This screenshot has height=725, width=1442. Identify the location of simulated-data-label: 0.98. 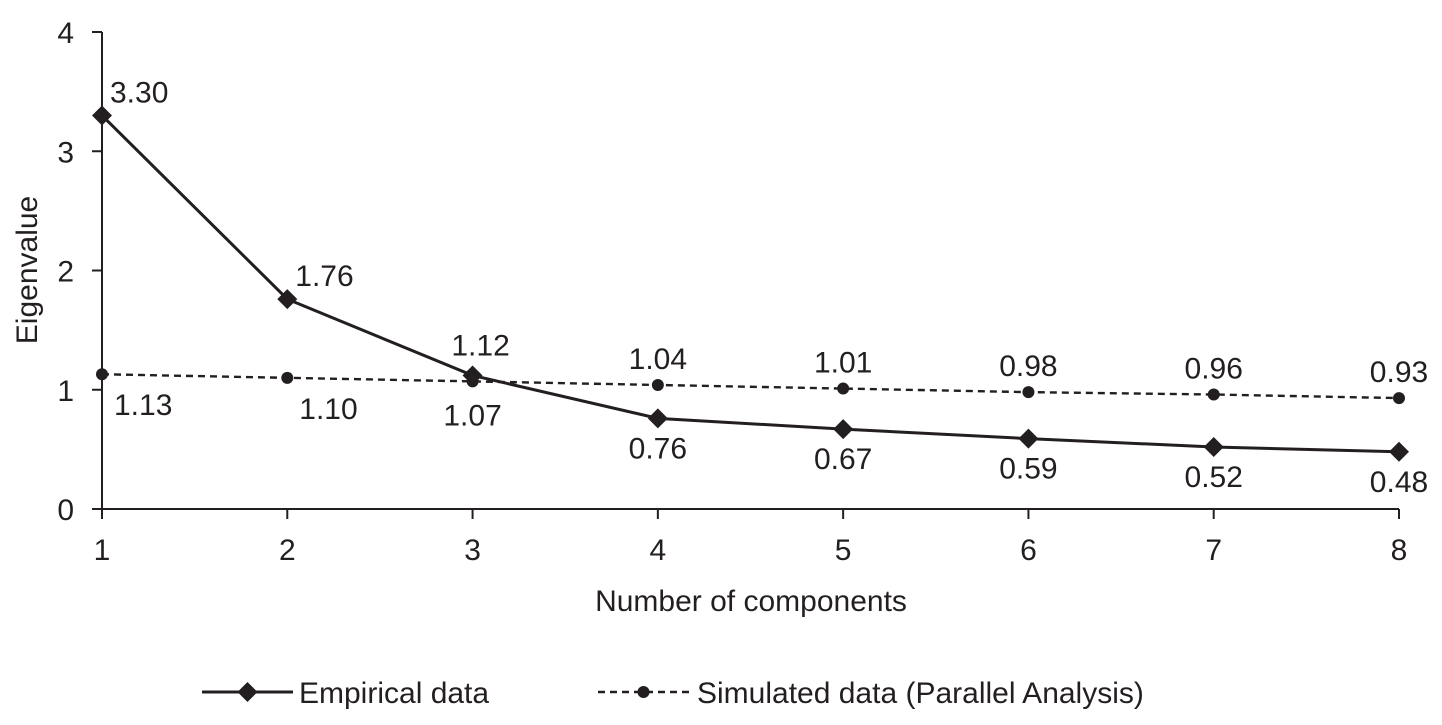
(1028, 366).